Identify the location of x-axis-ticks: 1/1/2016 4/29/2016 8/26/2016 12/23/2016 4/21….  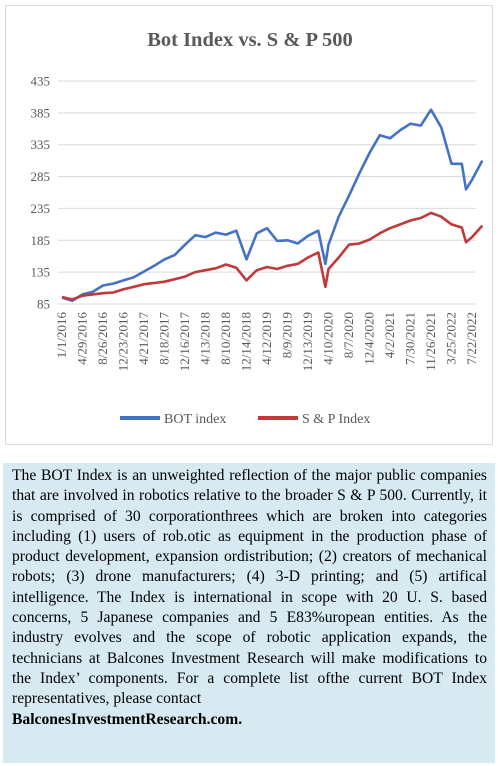
(266, 342).